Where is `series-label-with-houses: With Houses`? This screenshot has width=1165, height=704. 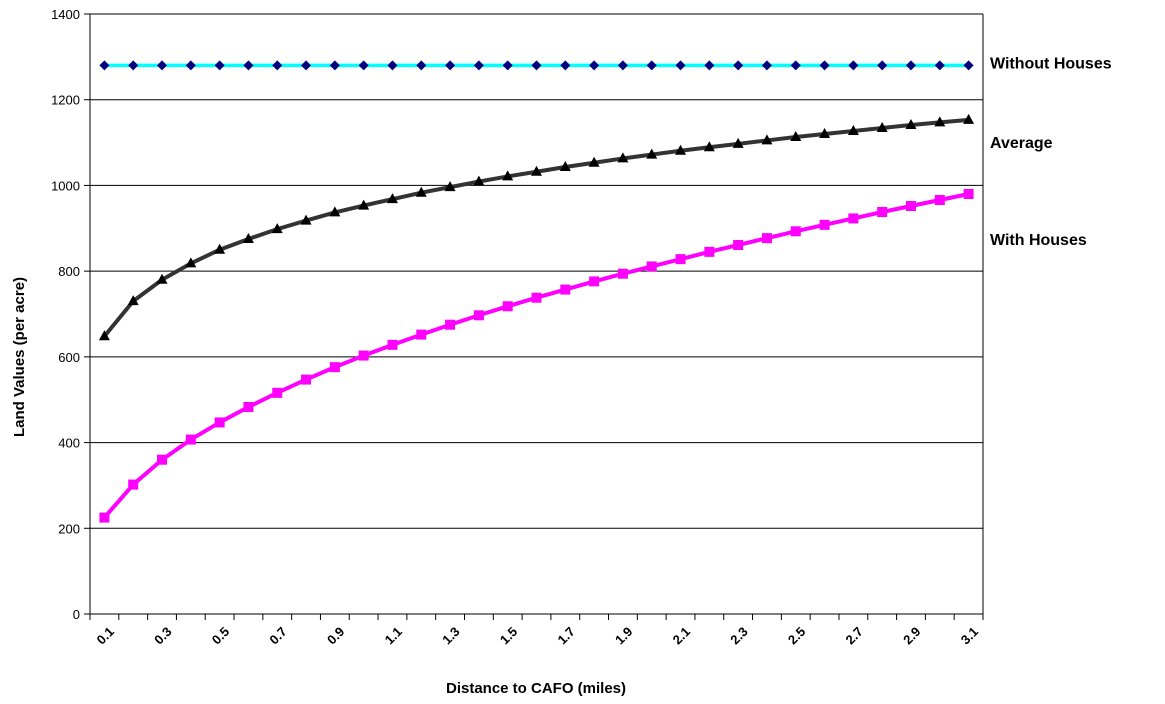
series-label-with-houses: With Houses is located at coordinates (1038, 240).